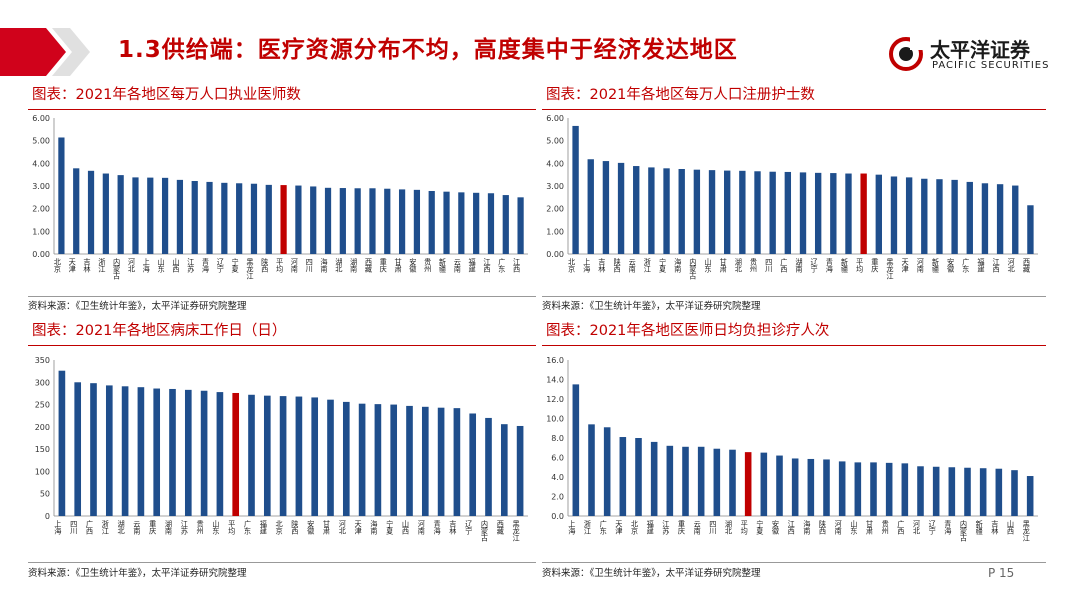 Image resolution: width=1080 pixels, height=608 pixels. What do you see at coordinates (1026, 266) in the screenshot?
I see `x-tick-label: 西藏` at bounding box center [1026, 266].